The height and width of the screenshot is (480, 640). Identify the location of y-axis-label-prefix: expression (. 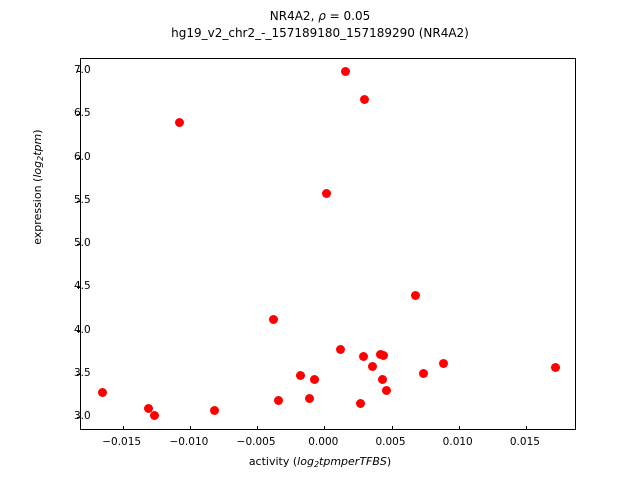
(37, 211).